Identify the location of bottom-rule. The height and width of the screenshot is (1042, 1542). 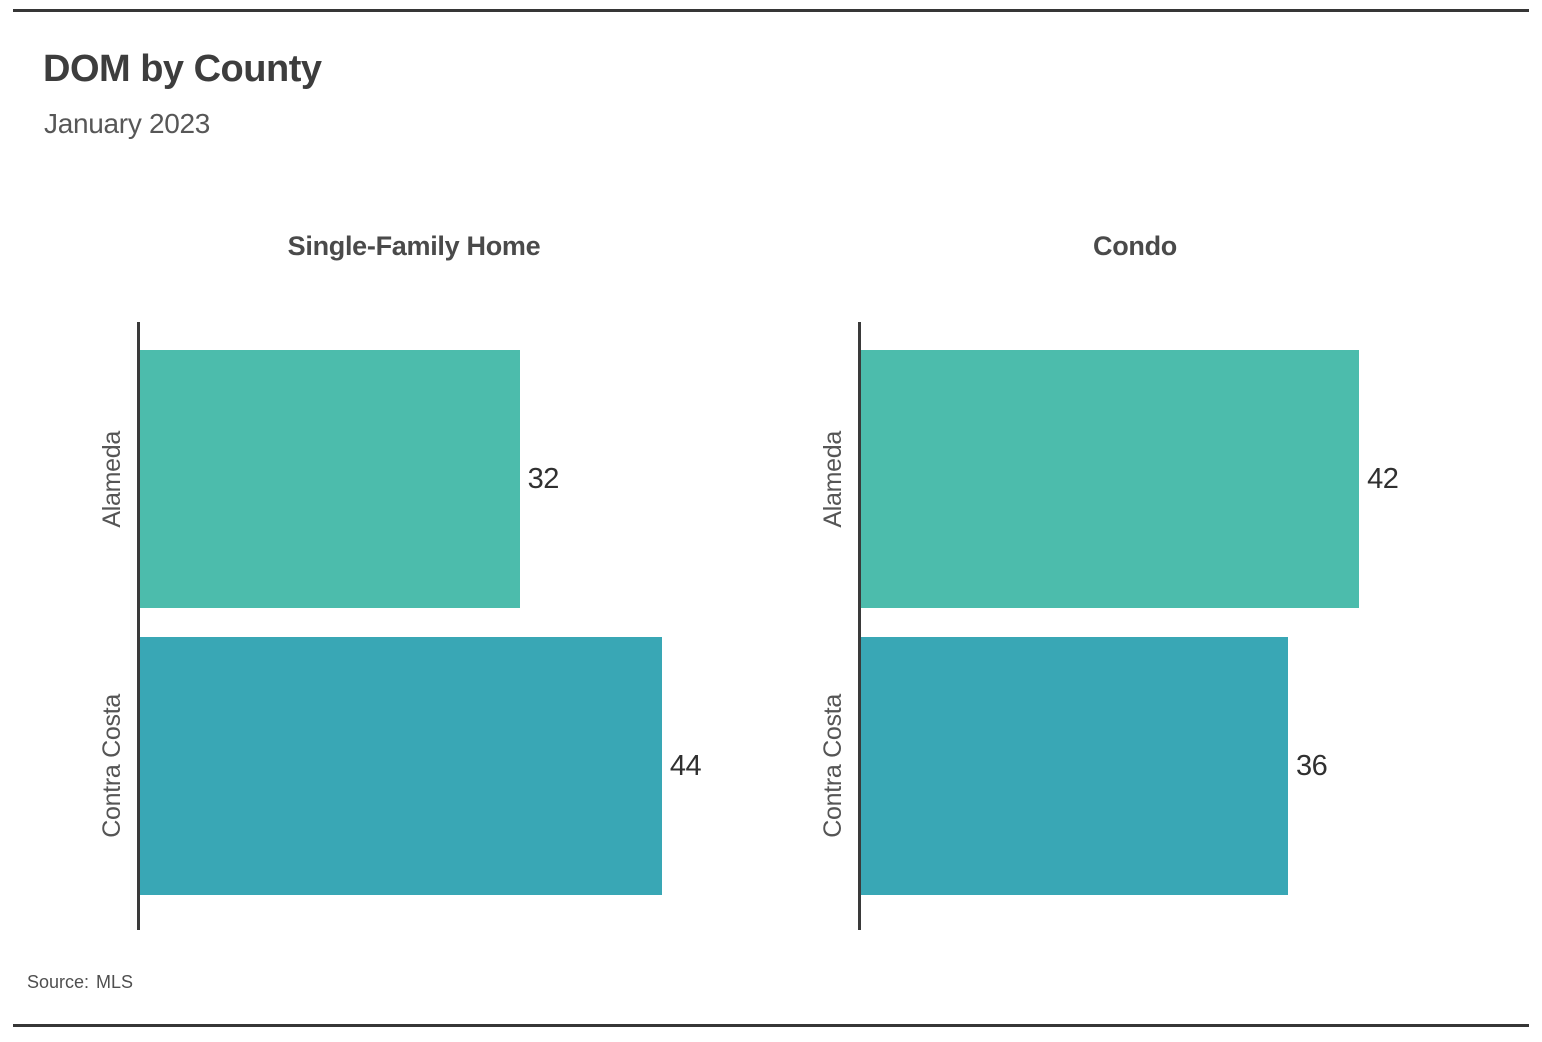
(771, 1025).